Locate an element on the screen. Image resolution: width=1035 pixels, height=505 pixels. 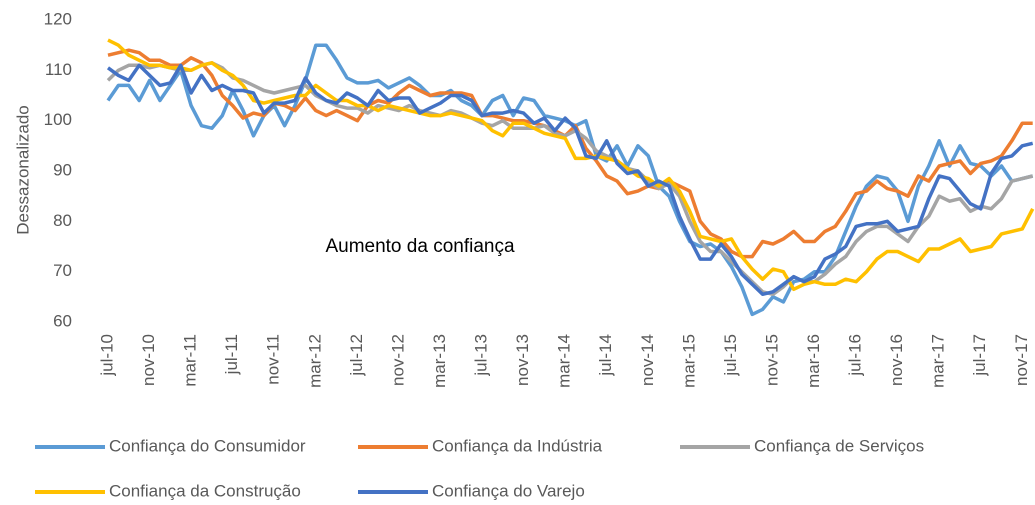
x-tick-label: nov-11 is located at coordinates (273, 359).